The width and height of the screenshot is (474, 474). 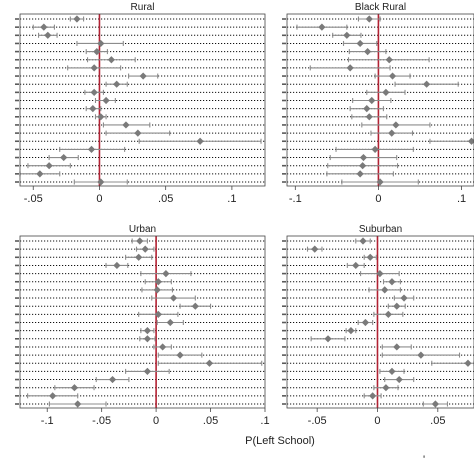 What do you see at coordinates (424, 460) in the screenshot?
I see `footnote-mark: '` at bounding box center [424, 460].